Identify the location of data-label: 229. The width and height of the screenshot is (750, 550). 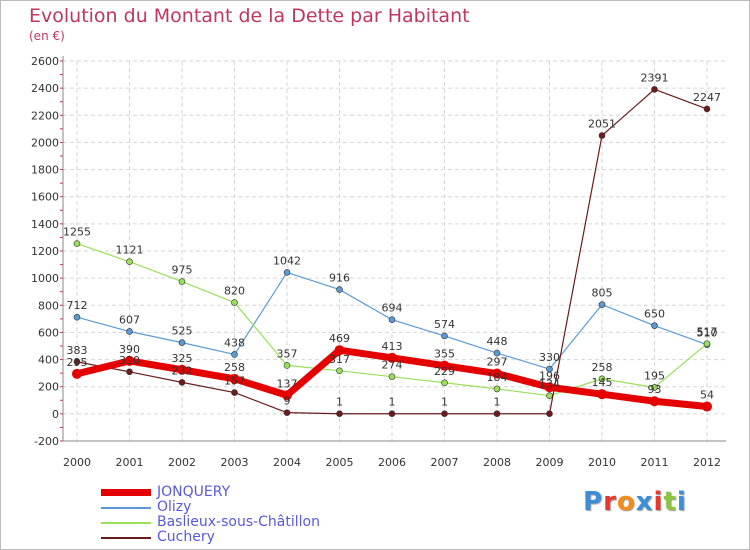
(444, 371).